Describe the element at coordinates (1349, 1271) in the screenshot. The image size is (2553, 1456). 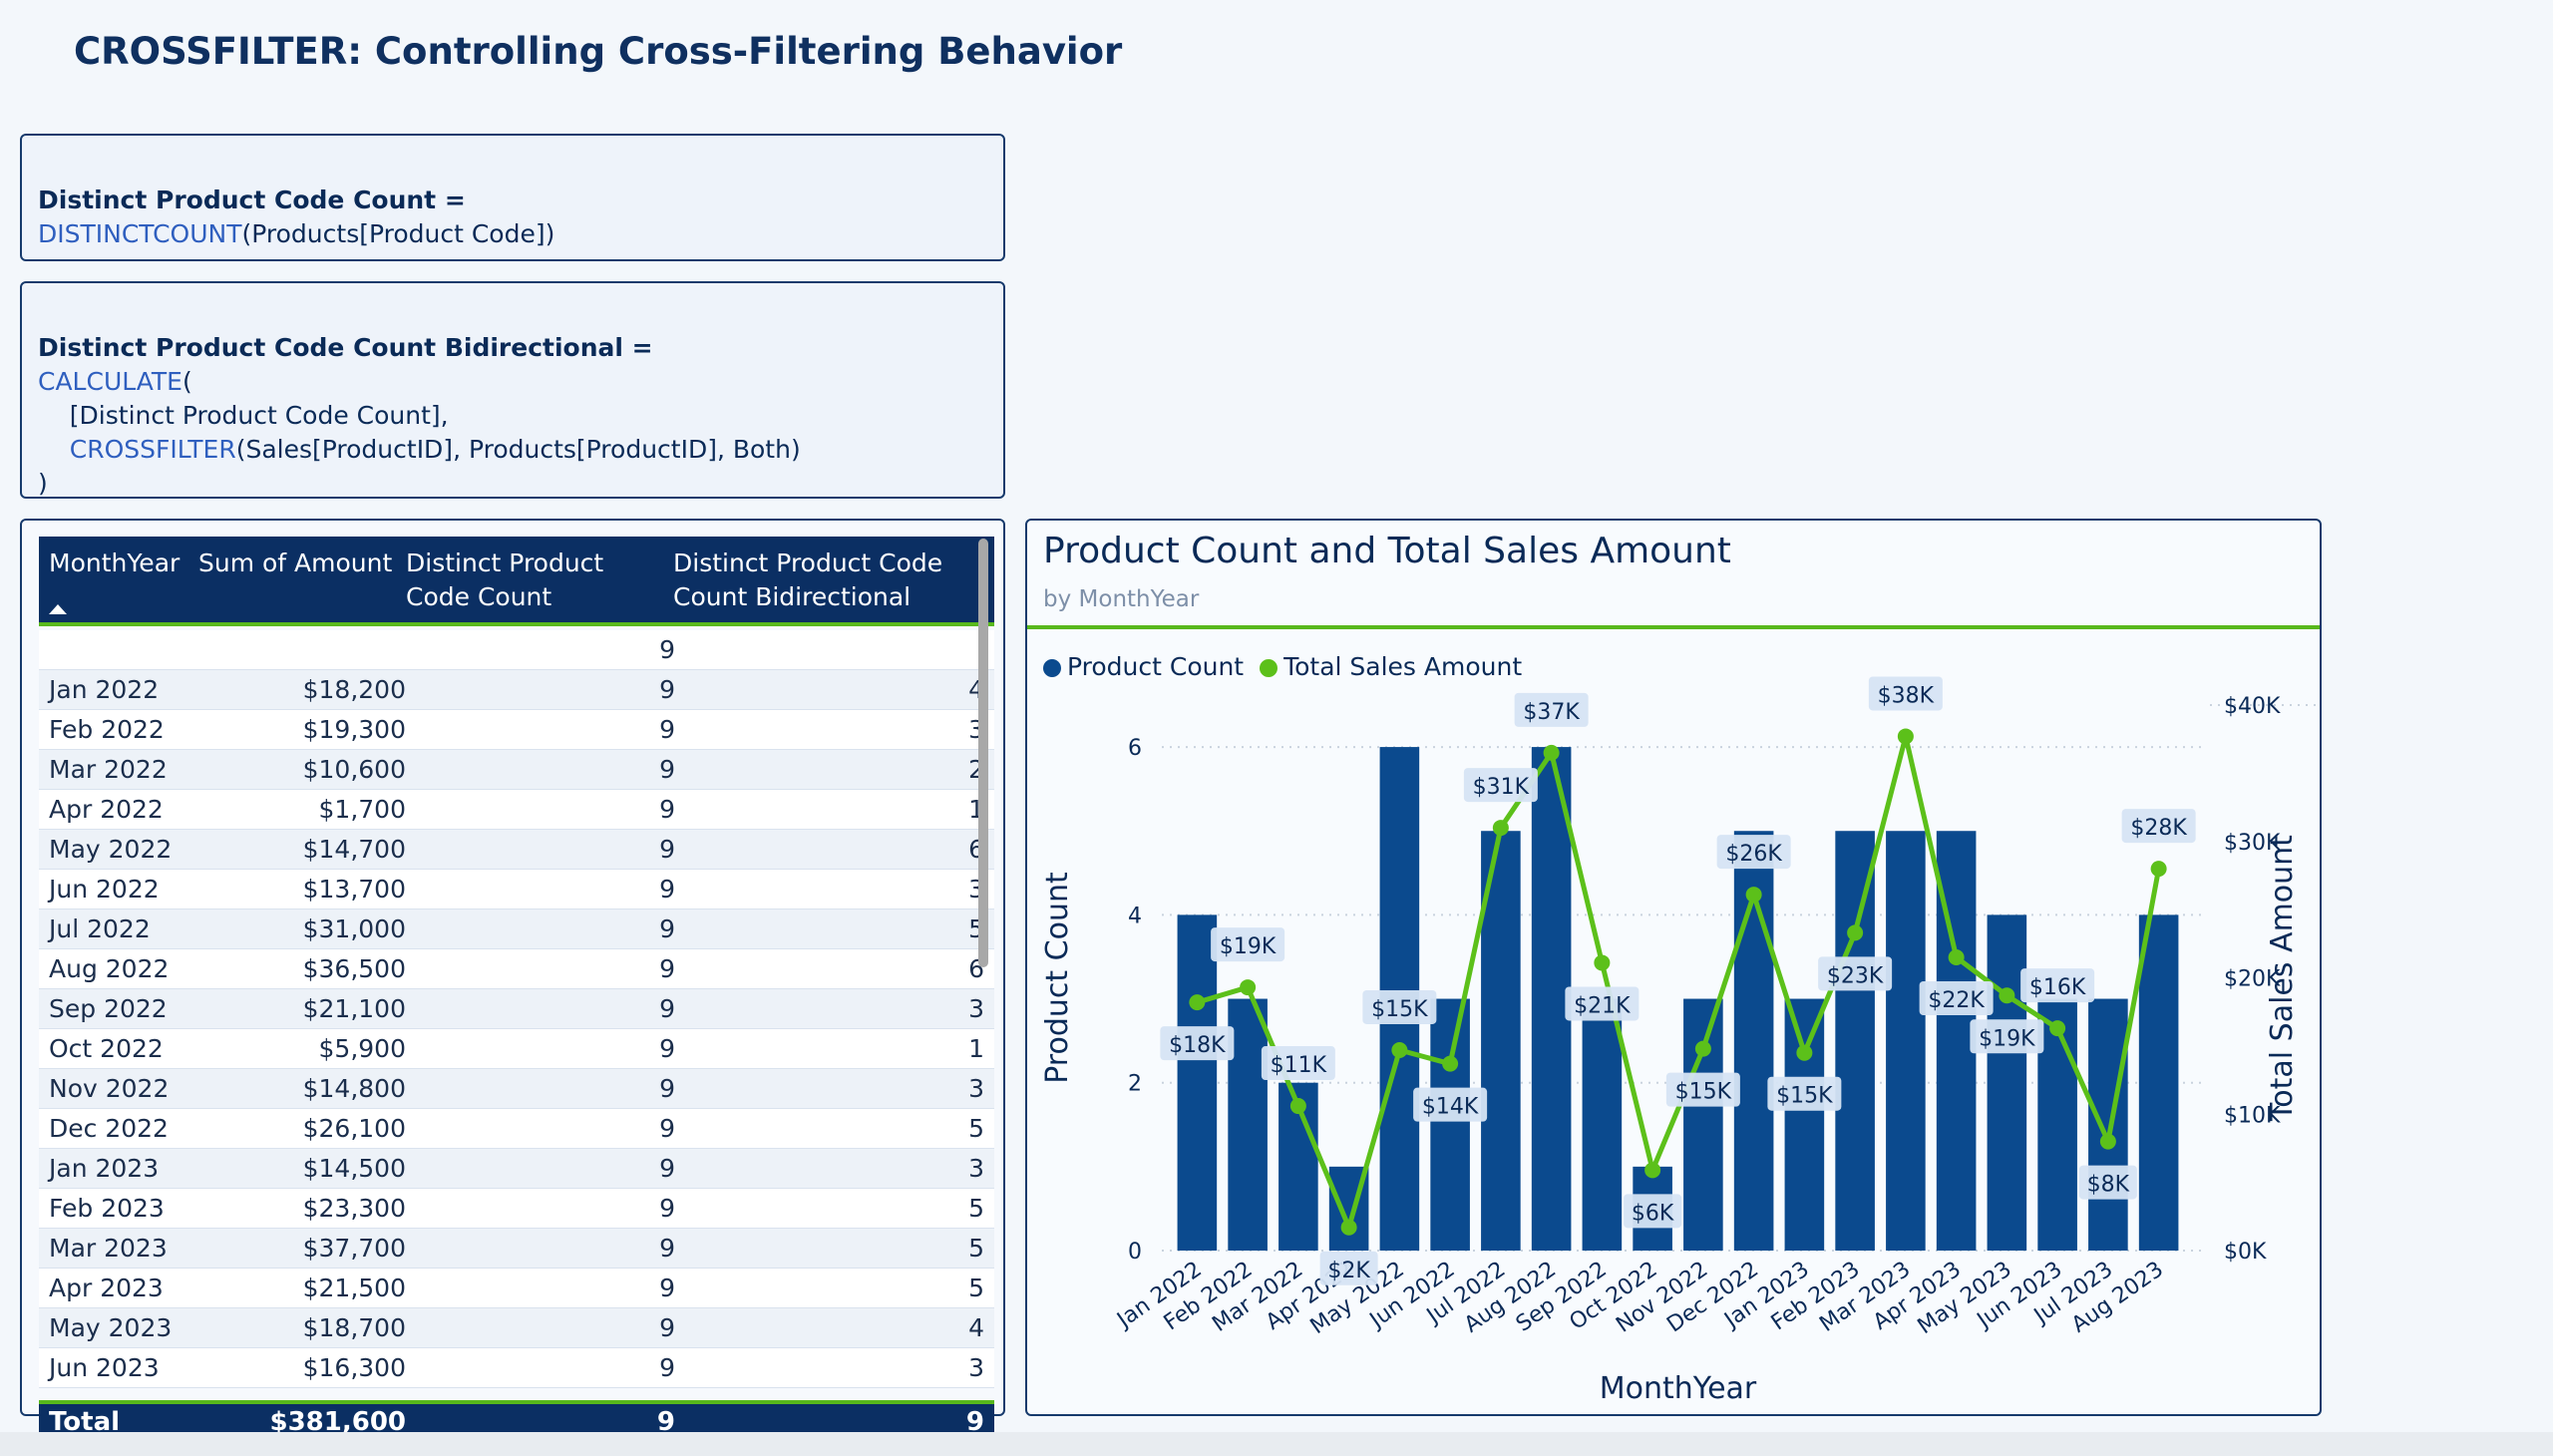
I see `data-label: $2K` at that location.